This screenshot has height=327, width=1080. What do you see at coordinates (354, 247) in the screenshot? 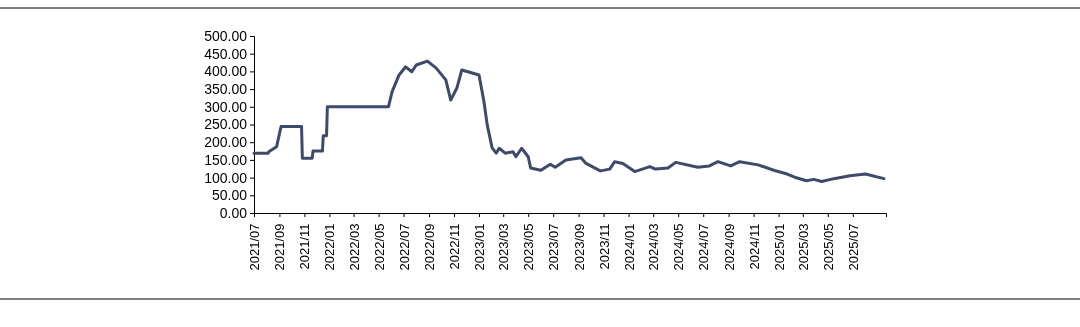
I see `x-tick-label: 2022/03` at bounding box center [354, 247].